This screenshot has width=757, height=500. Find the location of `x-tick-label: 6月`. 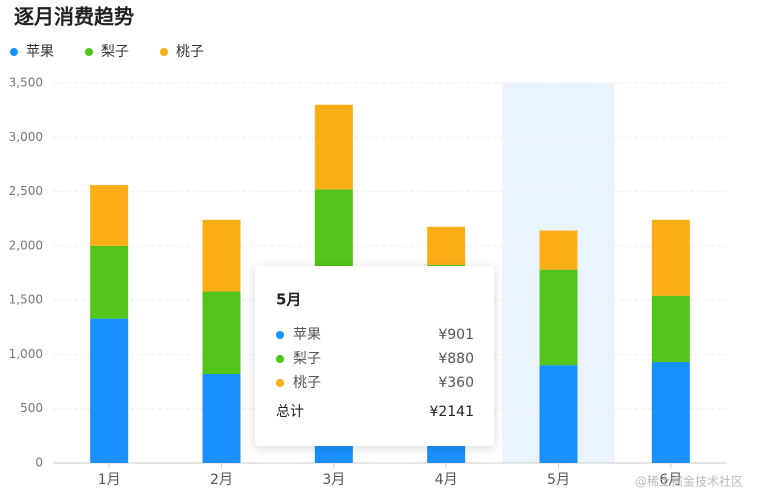

x-tick-label: 6月 is located at coordinates (670, 480).